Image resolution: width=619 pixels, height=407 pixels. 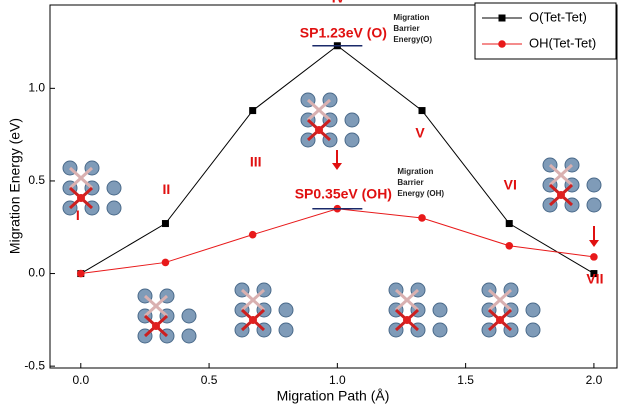 What do you see at coordinates (209, 380) in the screenshot?
I see `x-tick-label: 0.5` at bounding box center [209, 380].